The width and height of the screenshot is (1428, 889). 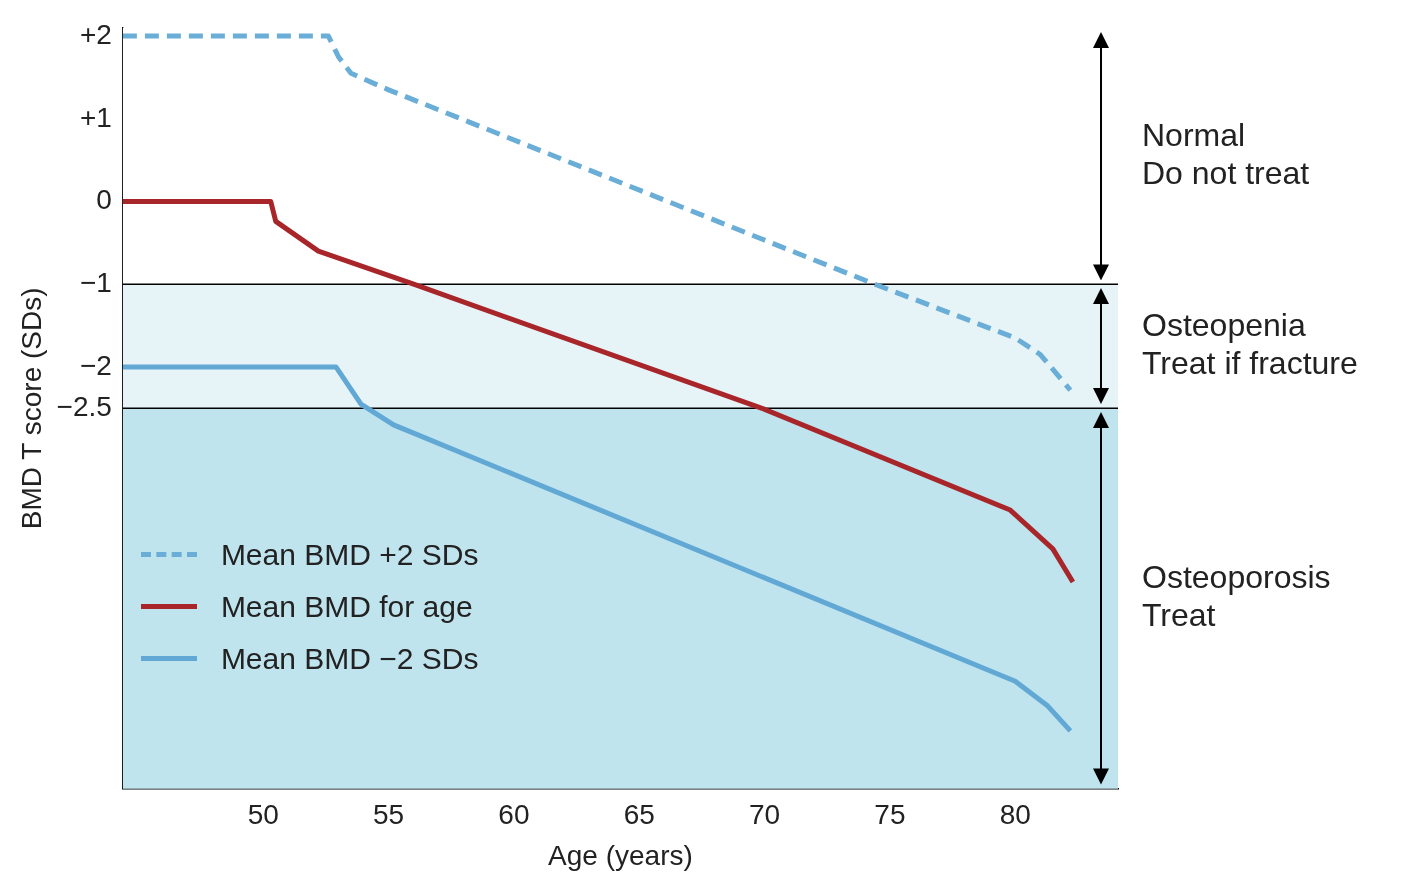 What do you see at coordinates (95, 34) in the screenshot?
I see `y-tick-label: +2` at bounding box center [95, 34].